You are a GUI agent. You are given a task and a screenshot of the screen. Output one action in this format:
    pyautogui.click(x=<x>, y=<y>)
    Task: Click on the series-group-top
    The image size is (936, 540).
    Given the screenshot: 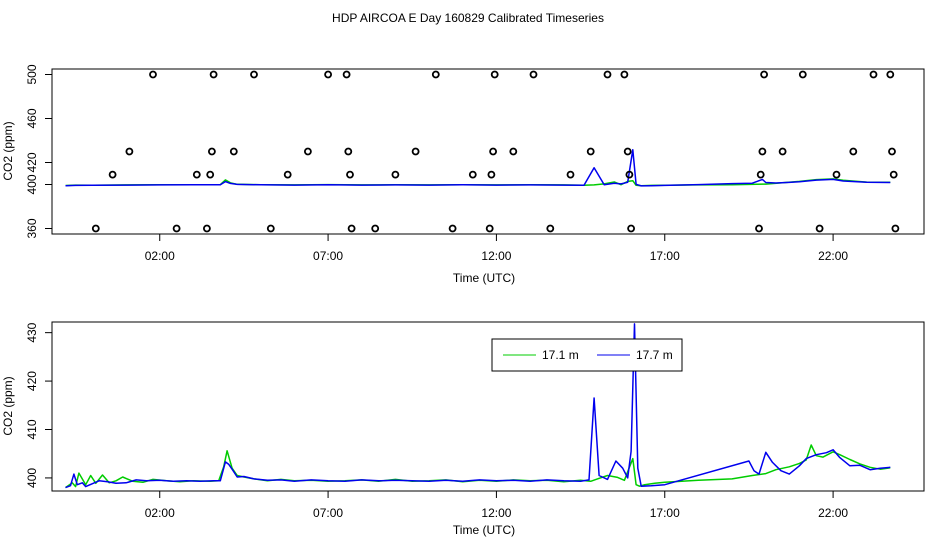 What is the action you would take?
    pyautogui.click(x=478, y=168)
    